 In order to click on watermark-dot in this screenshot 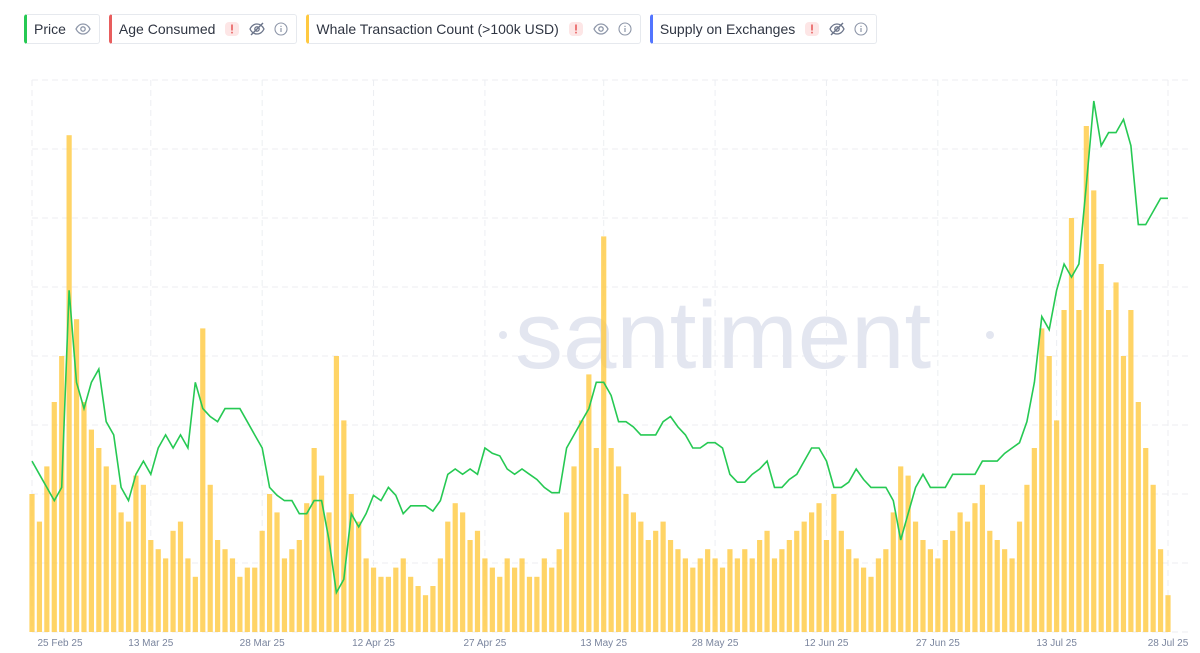, I will do `click(503, 335)`.